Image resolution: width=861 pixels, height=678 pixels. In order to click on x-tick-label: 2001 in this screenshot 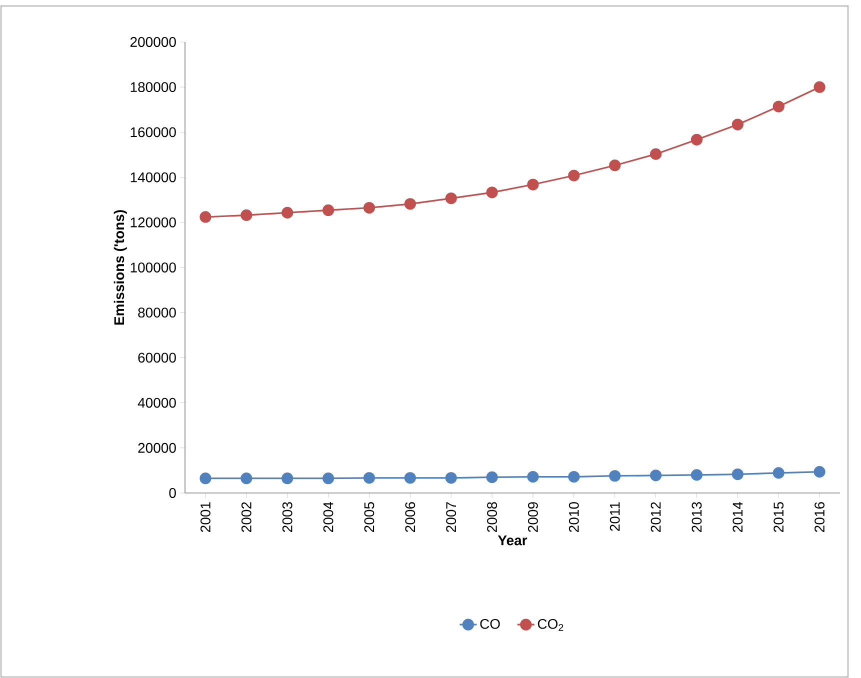, I will do `click(205, 517)`.